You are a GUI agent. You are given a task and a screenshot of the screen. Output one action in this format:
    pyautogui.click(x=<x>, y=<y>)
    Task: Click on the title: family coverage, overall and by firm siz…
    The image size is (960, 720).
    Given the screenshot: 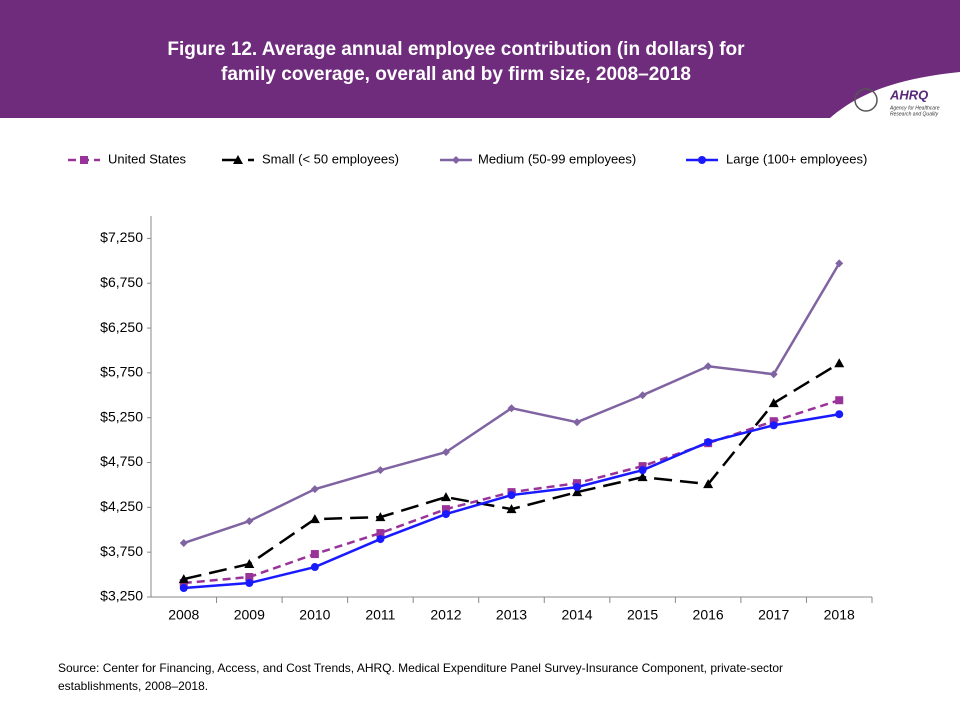 What is the action you would take?
    pyautogui.click(x=456, y=74)
    